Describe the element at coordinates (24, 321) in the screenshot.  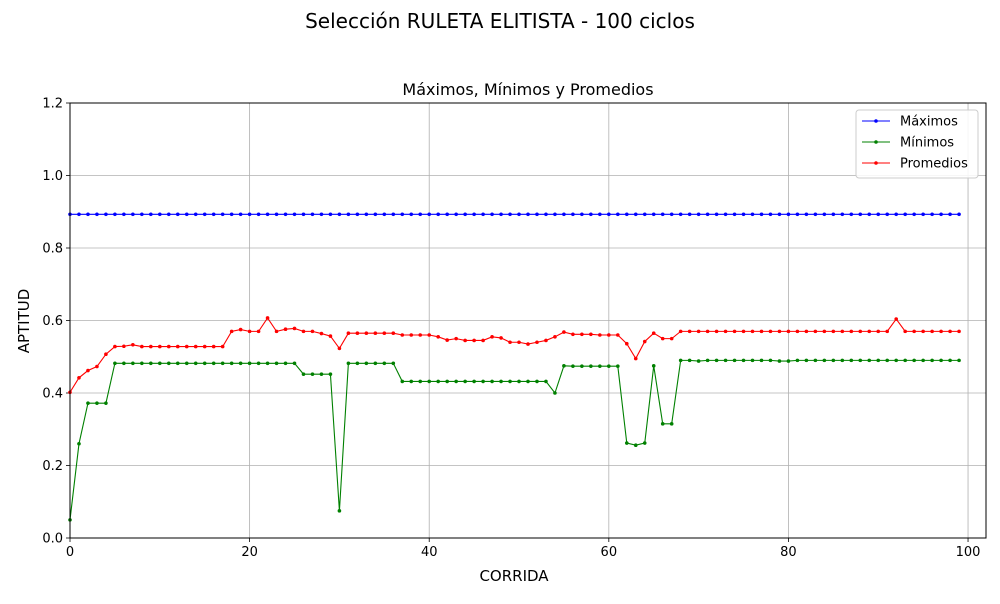
I see `y-axis-label: APTITUD` at that location.